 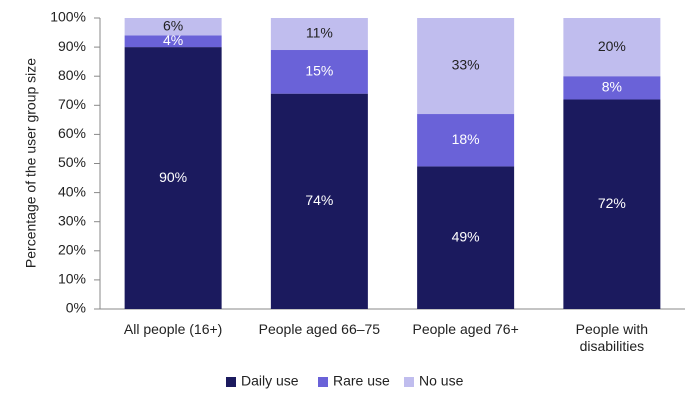 I want to click on y-tick-label: 100%, so click(x=68, y=17).